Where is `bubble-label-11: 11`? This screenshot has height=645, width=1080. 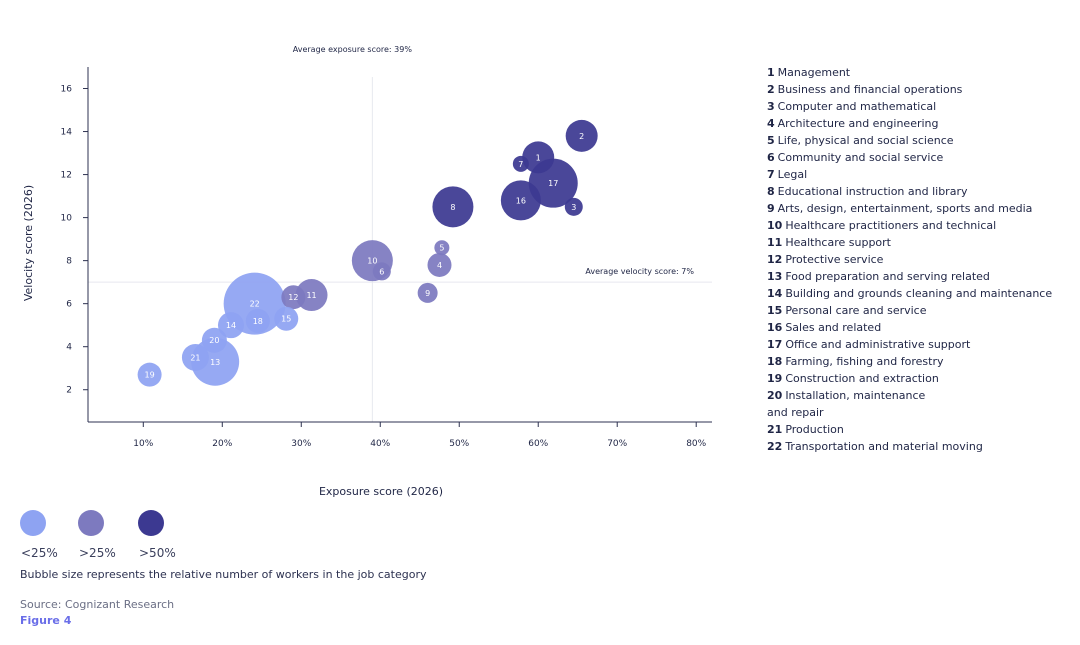 bubble-label-11: 11 is located at coordinates (311, 295).